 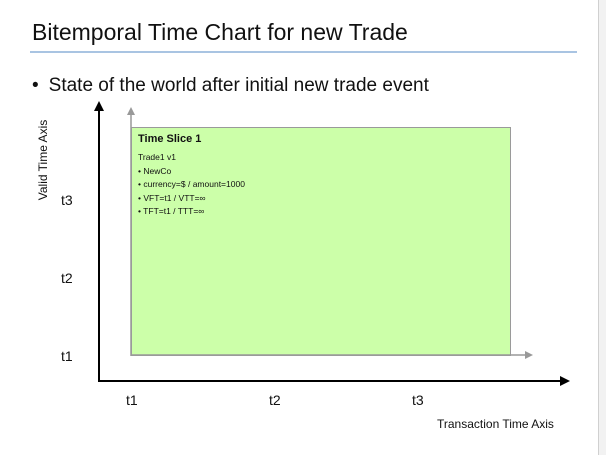 I want to click on x-axis-label: Transaction Time Axis, so click(x=495, y=424).